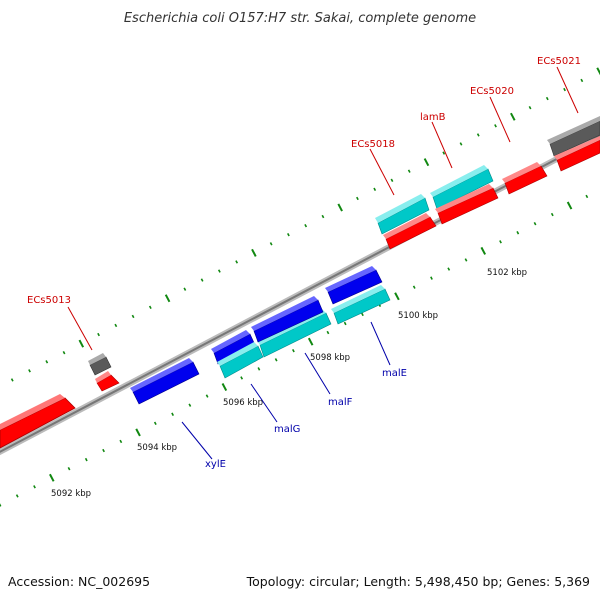  I want to click on reverse-strand-features, so click(260, 335).